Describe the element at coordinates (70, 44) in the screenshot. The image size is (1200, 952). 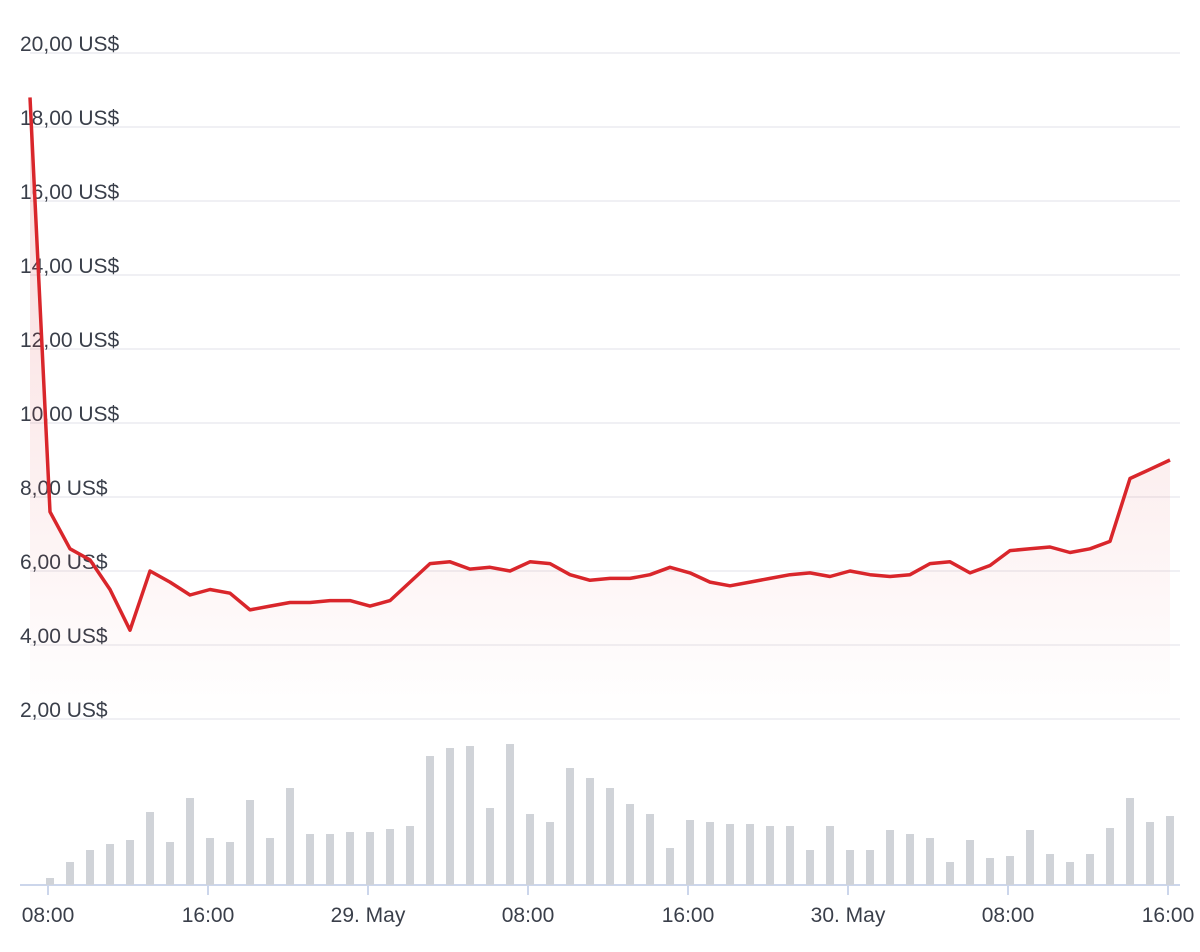
I see `y-tick-label: 20,00 US$` at that location.